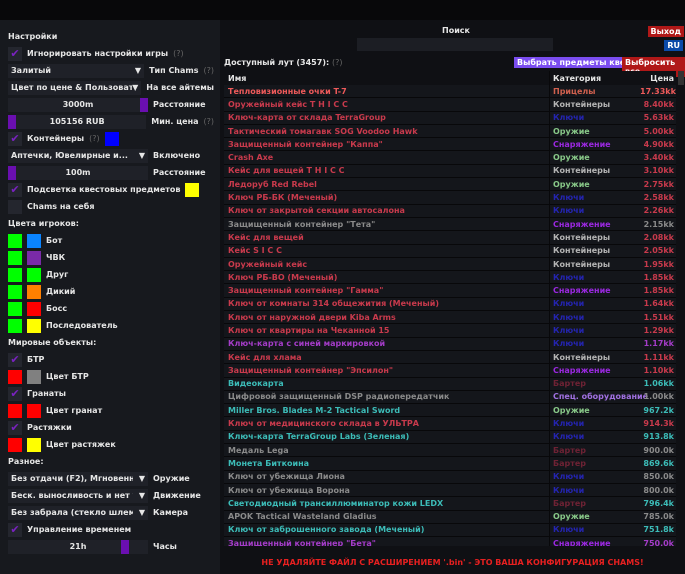 The image size is (685, 574). What do you see at coordinates (15, 427) in the screenshot?
I see `tripwires-checkbox: ✔` at bounding box center [15, 427].